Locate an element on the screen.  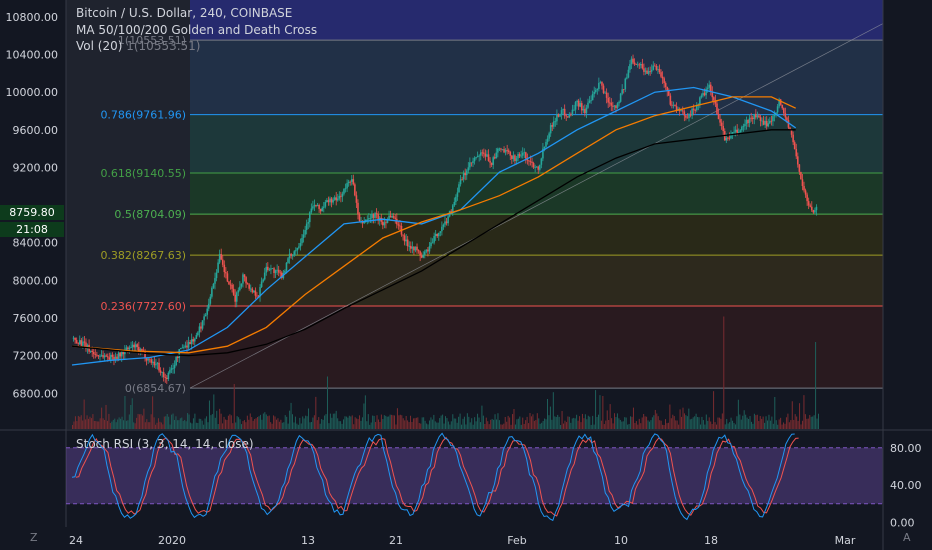
volume-indicator-title: Vol (20) 1(10553.51) is located at coordinates (138, 46).